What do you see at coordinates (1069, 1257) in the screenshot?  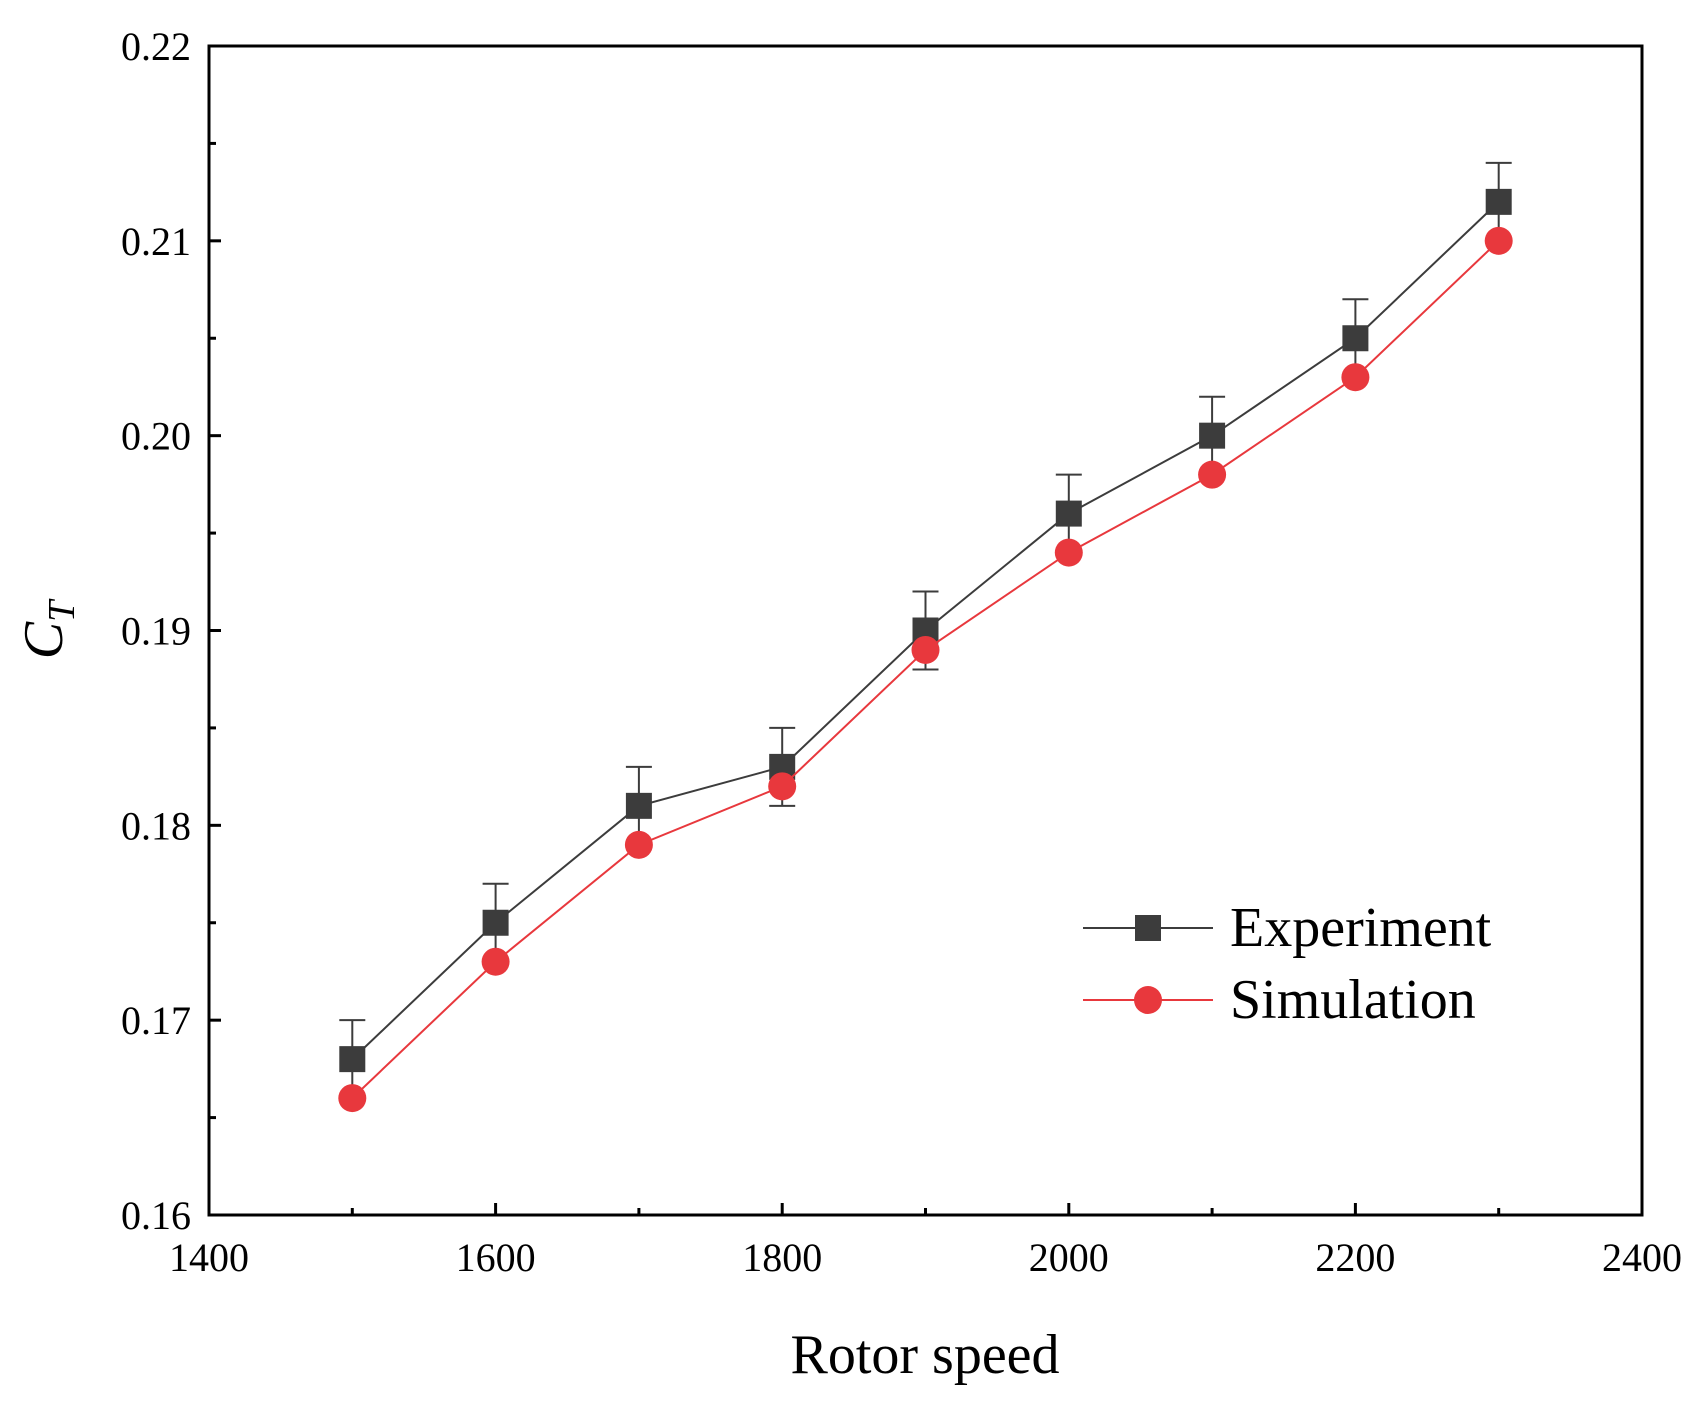 I see `x-tick-label: 2000` at bounding box center [1069, 1257].